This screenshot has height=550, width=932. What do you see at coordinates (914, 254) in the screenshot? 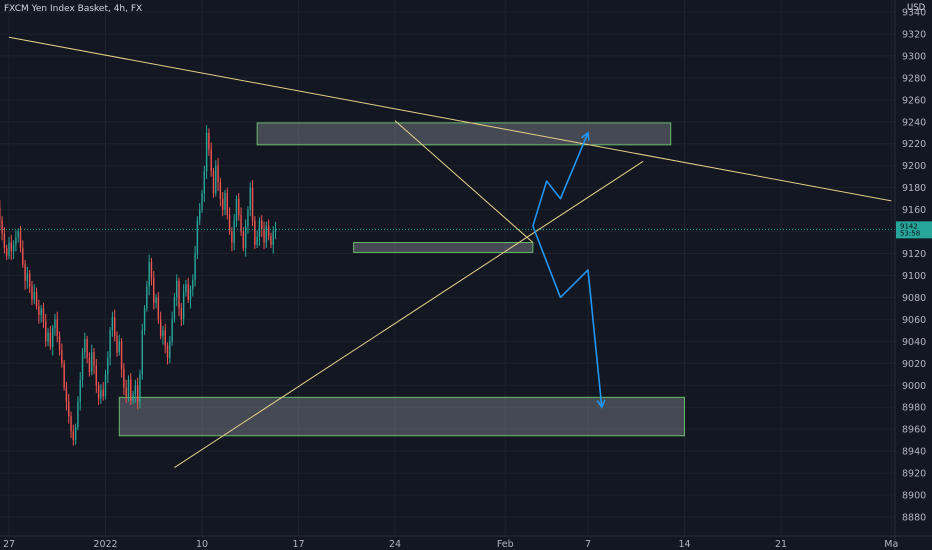
I see `y-tick-label: 9120` at bounding box center [914, 254].